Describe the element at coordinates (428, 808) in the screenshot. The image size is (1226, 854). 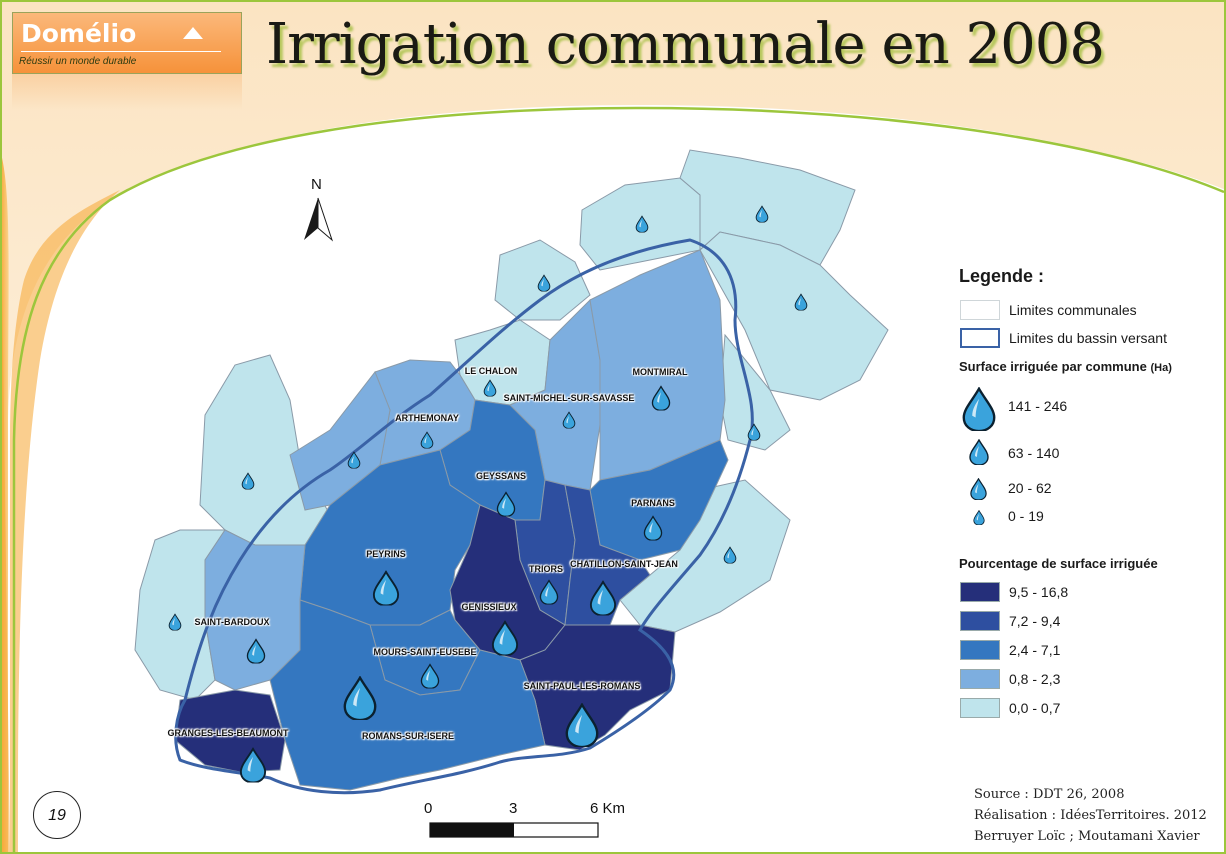
I see `scale-label-0: 0` at that location.